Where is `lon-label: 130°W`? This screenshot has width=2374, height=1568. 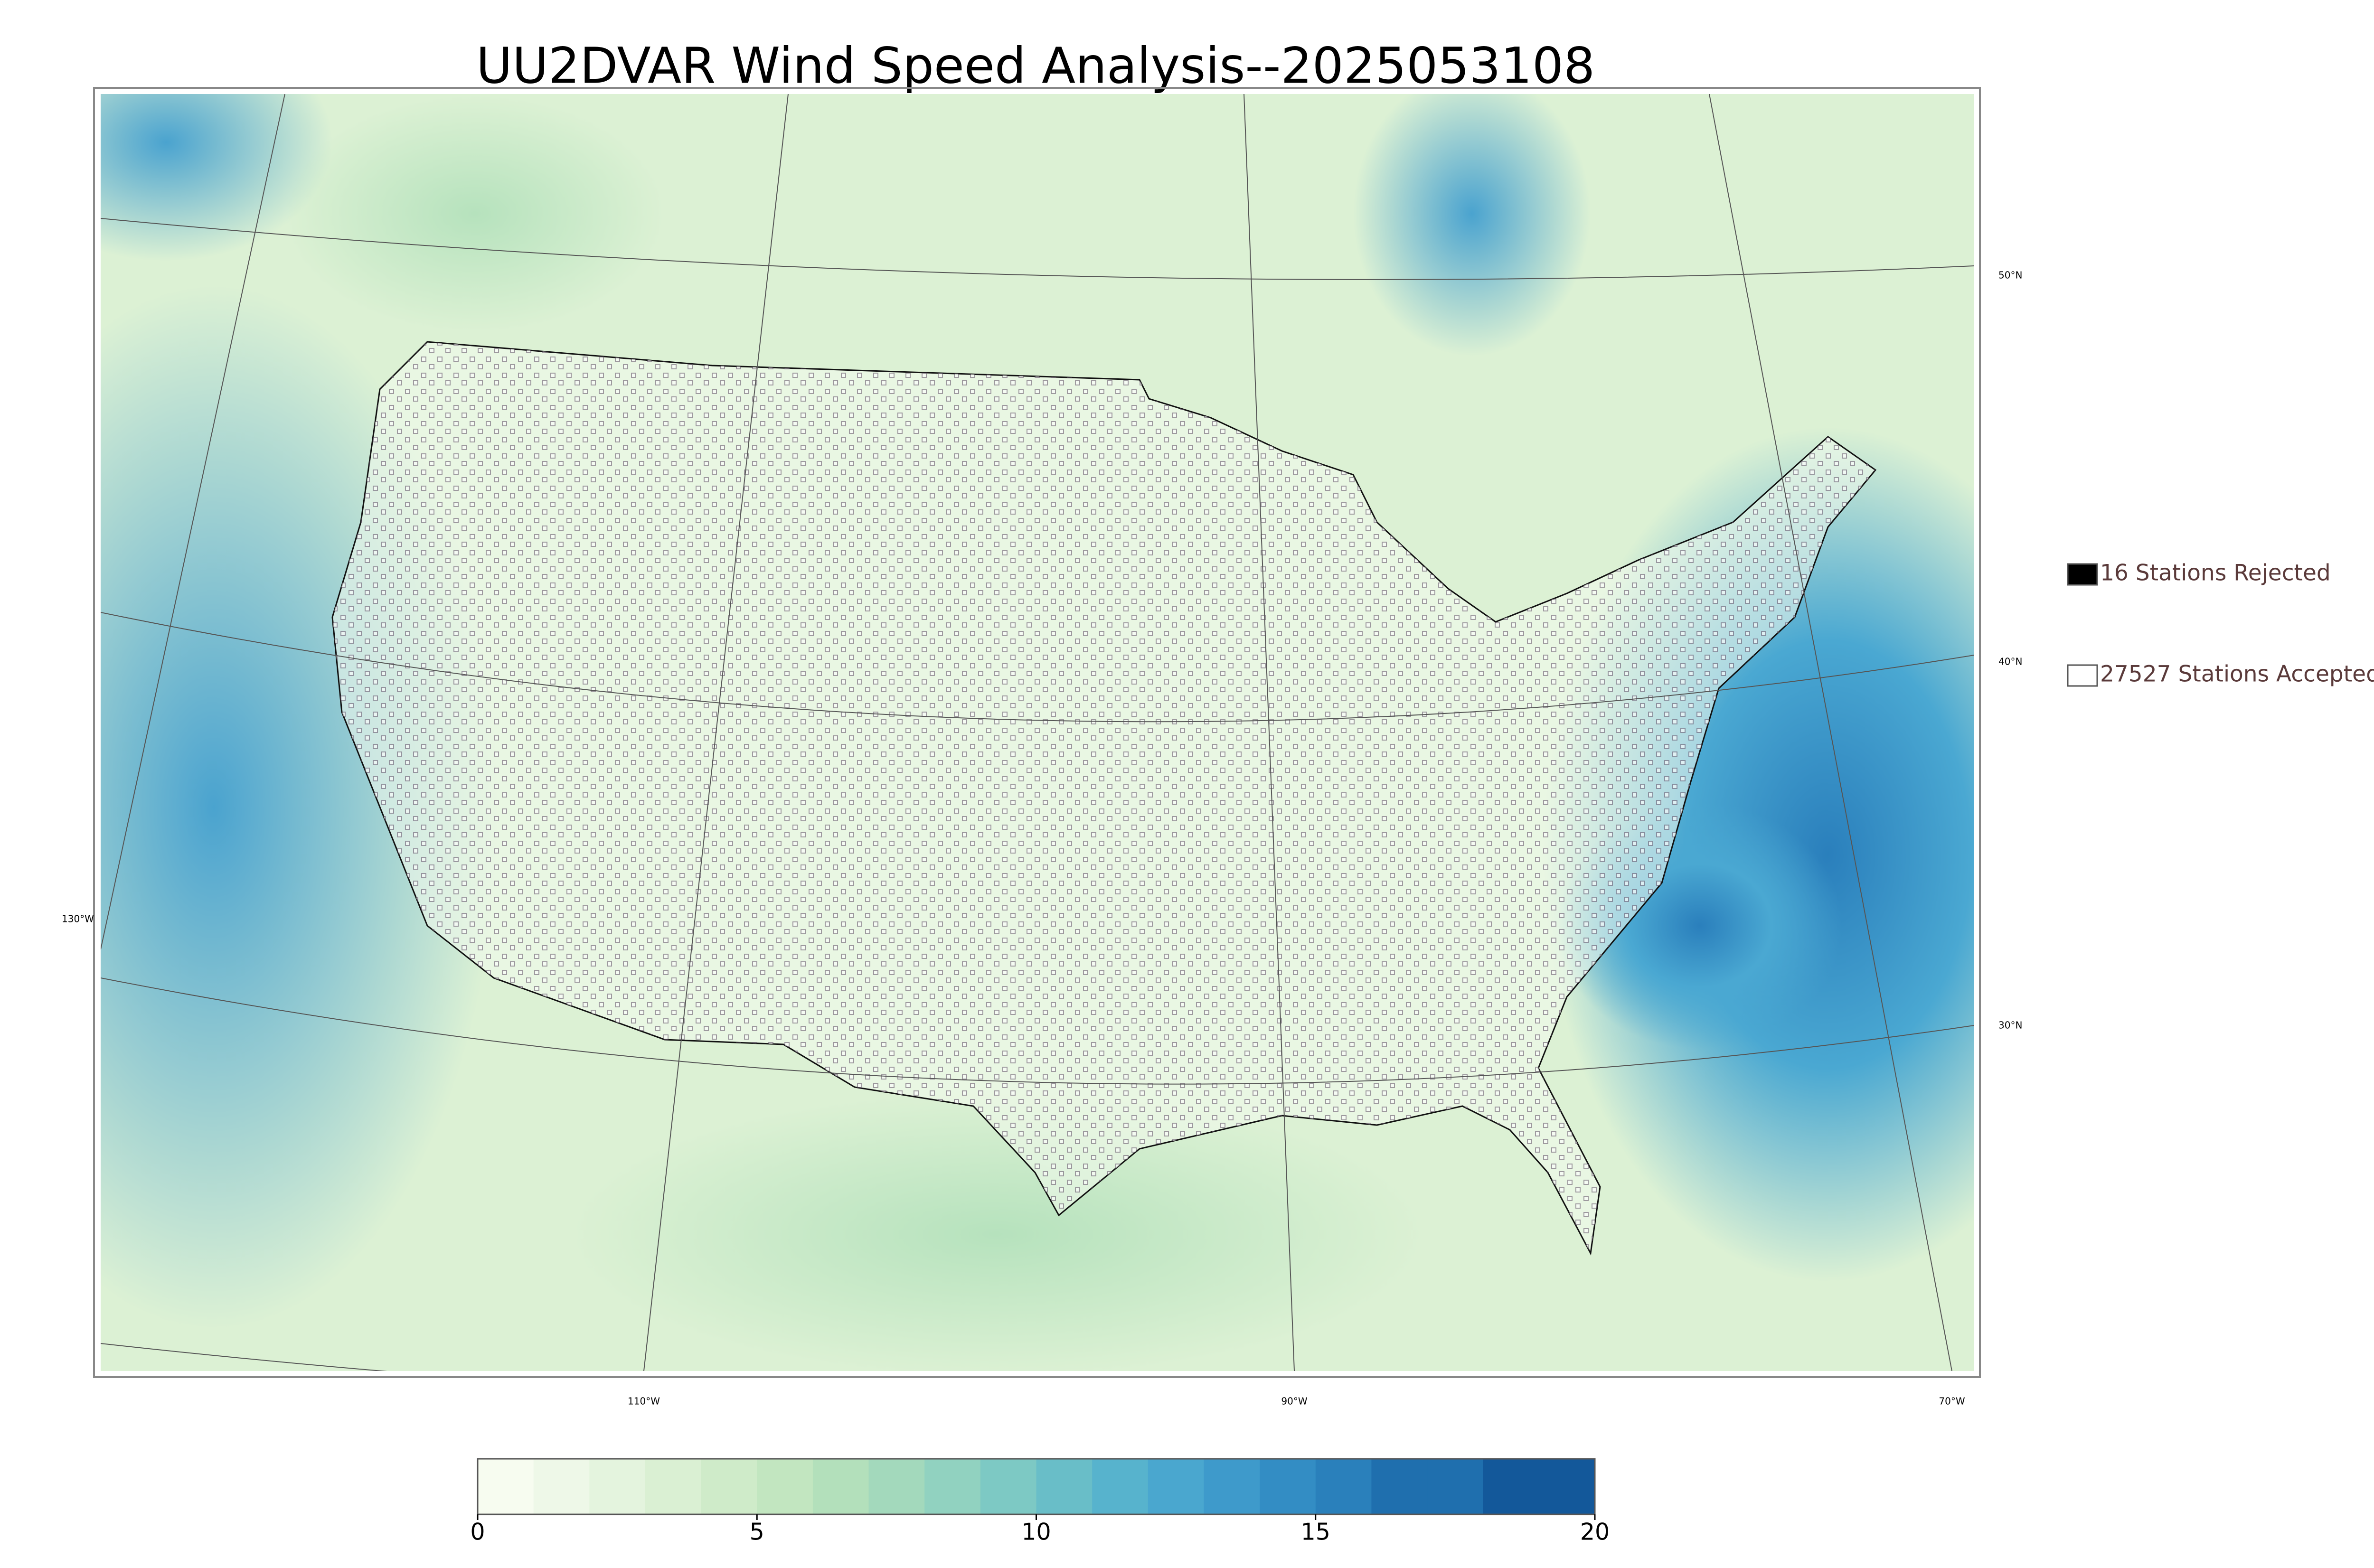 lon-label: 130°W is located at coordinates (78, 919).